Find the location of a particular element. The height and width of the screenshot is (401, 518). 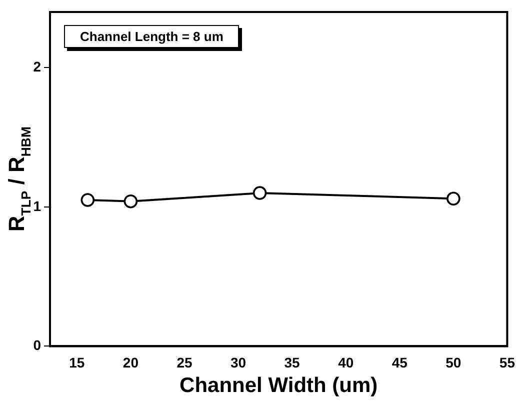

x-tick-label: 25 is located at coordinates (184, 362).